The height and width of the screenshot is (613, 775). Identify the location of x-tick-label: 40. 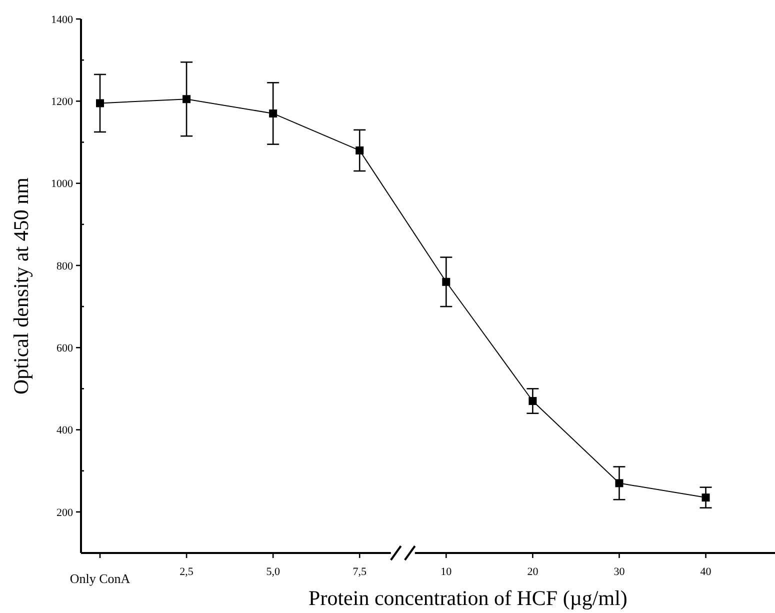
(706, 572).